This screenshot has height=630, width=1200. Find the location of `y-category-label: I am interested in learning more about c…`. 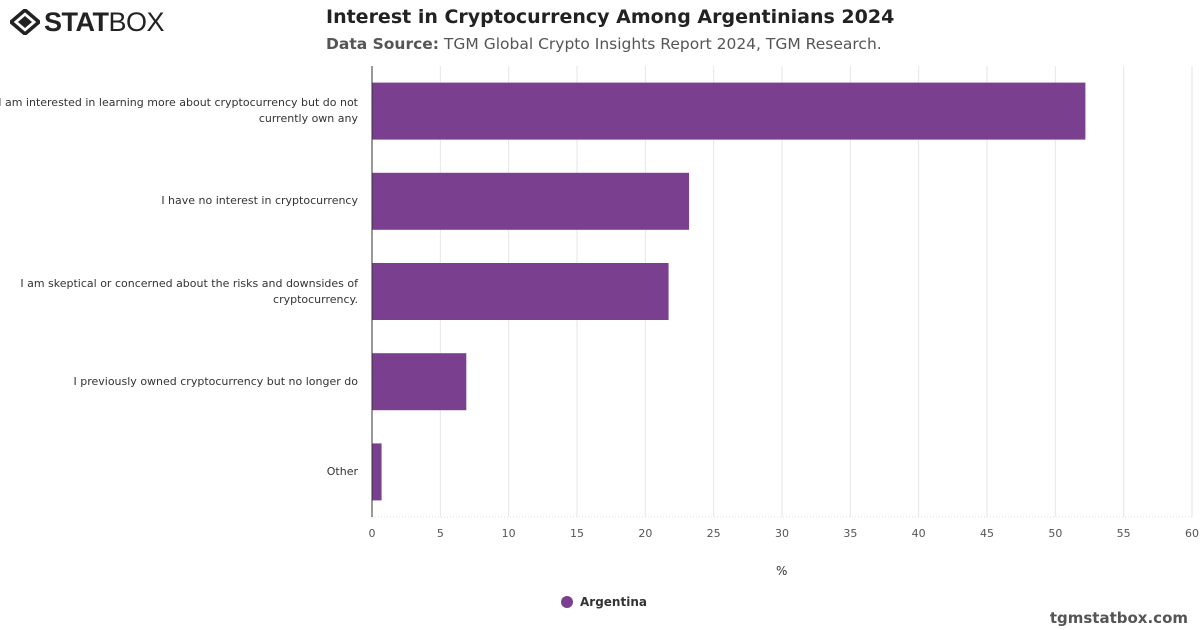

y-category-label: I am interested in learning more about c… is located at coordinates (179, 111).